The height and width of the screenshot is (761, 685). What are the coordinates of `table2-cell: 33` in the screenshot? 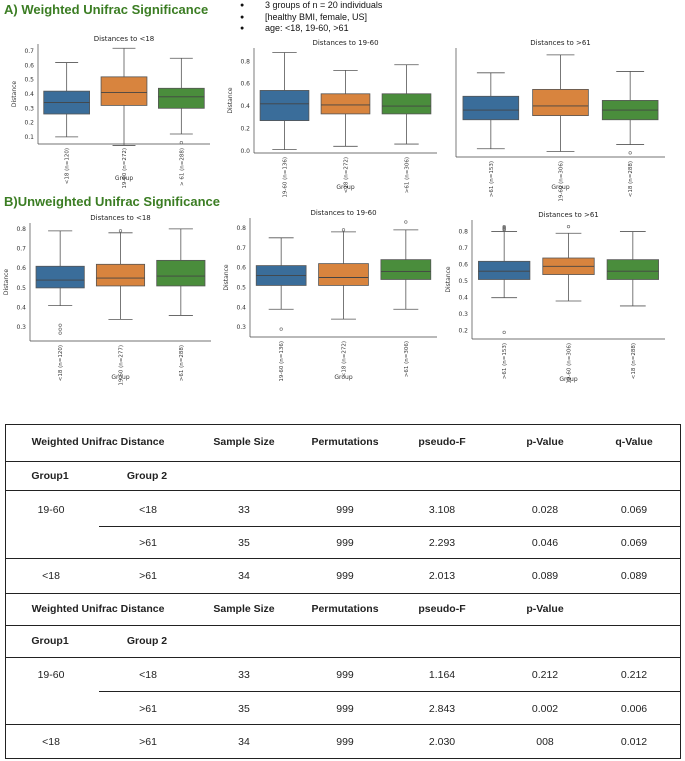 It's located at (244, 675).